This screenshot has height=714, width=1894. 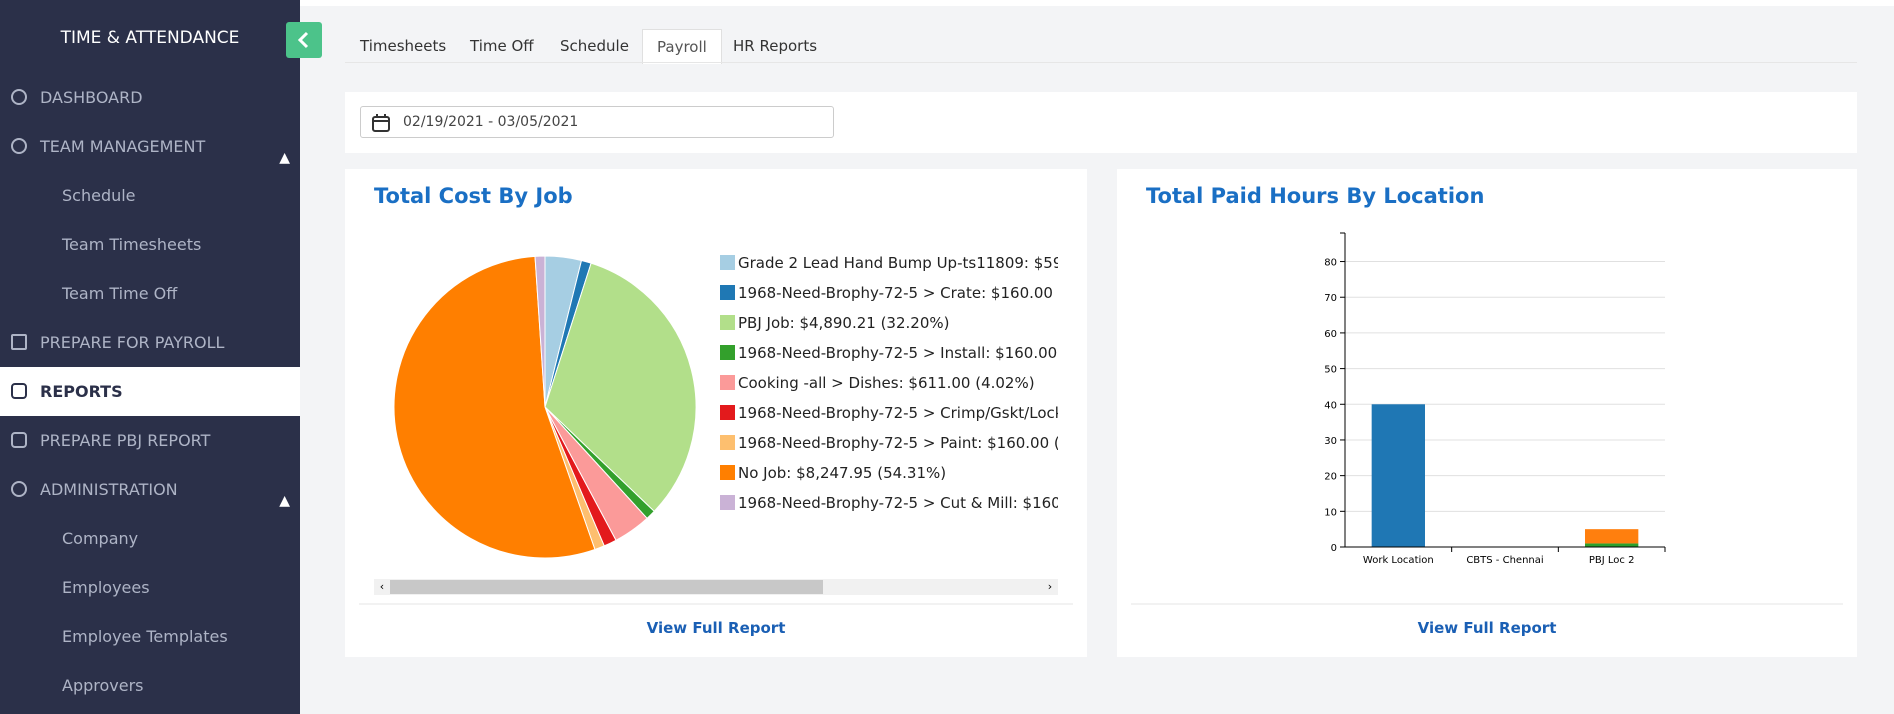 What do you see at coordinates (775, 46) in the screenshot?
I see `tab: HR Reports` at bounding box center [775, 46].